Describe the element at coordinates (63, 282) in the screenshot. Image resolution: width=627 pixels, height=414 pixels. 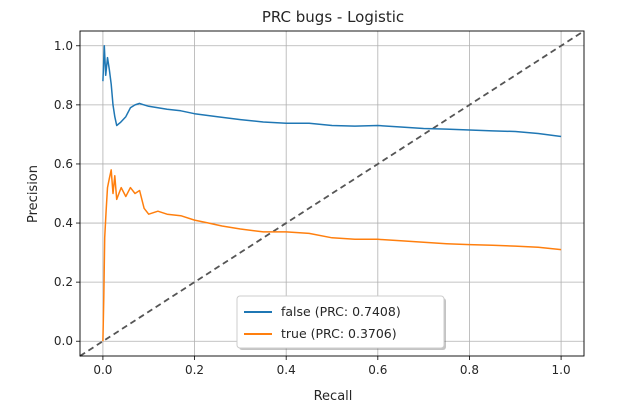
I see `y-tick-label: 0.2` at that location.